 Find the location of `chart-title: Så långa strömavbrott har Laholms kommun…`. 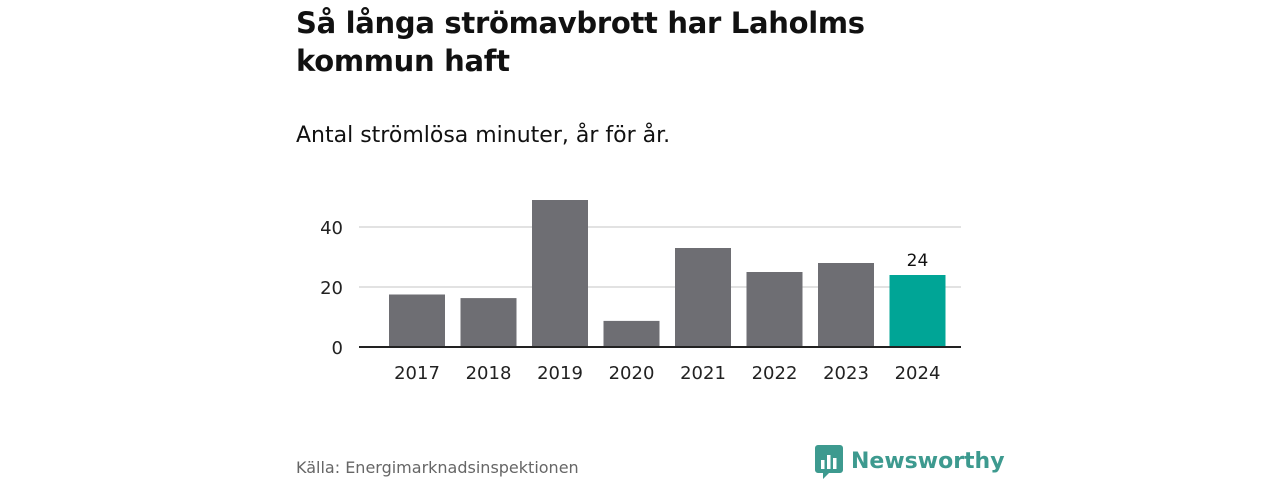

chart-title: Så långa strömavbrott har Laholms kommun… is located at coordinates (580, 42).